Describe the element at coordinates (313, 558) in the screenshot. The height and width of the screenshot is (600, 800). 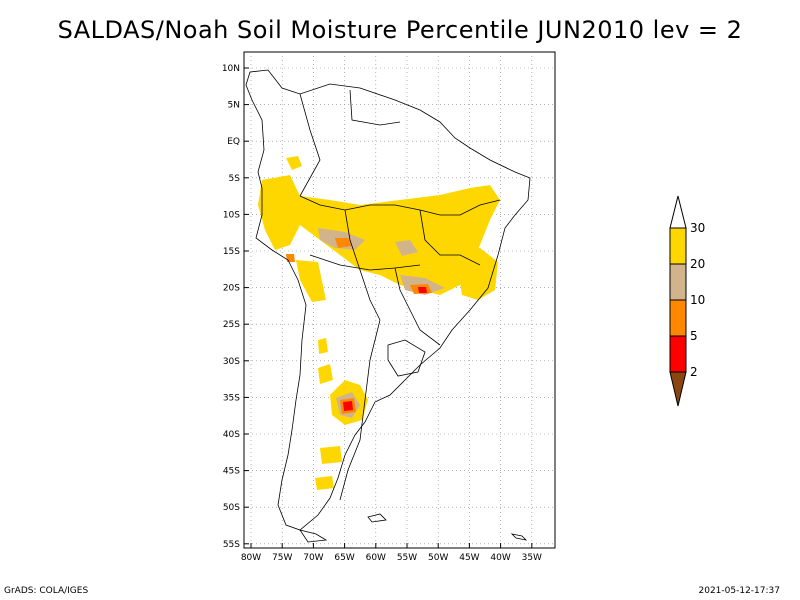
I see `lon-tick-label: 70W` at that location.